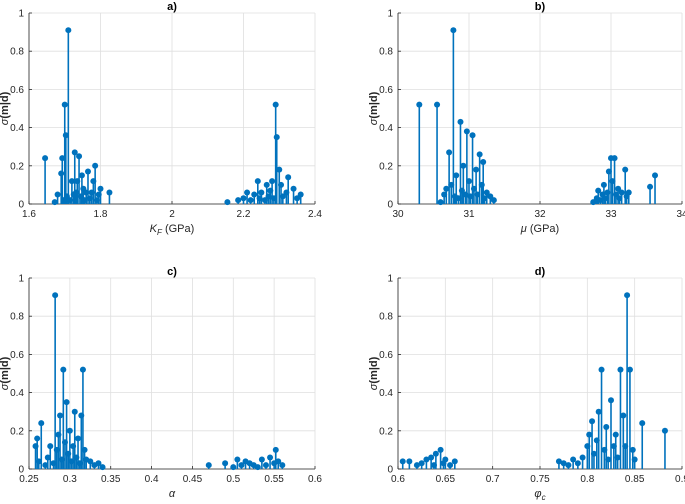 This screenshot has width=685, height=504. What do you see at coordinates (244, 214) in the screenshot?
I see `x-tick-label: 2.2` at bounding box center [244, 214].